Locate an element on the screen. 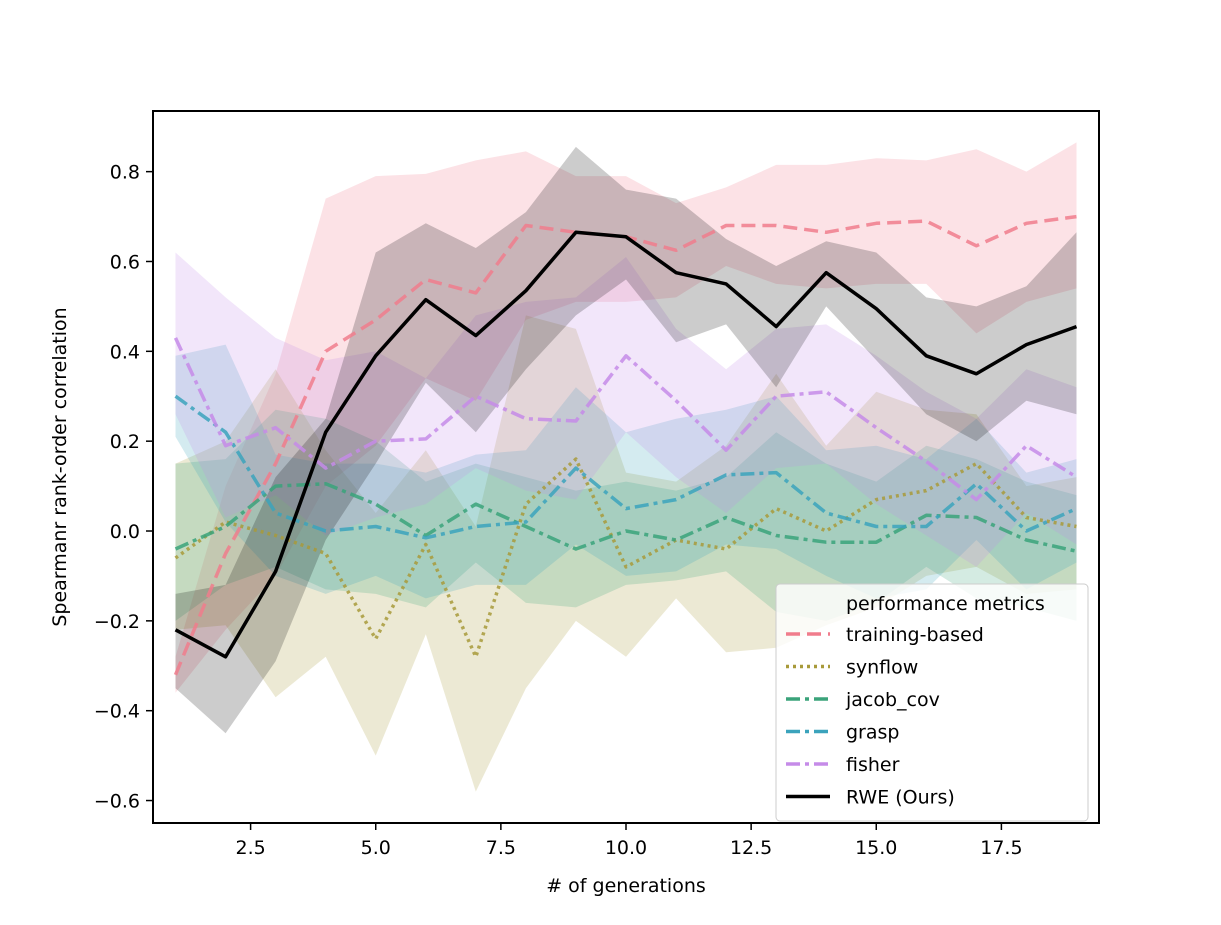 The height and width of the screenshot is (925, 1221). x-tick-label: 17.5 is located at coordinates (1001, 848).